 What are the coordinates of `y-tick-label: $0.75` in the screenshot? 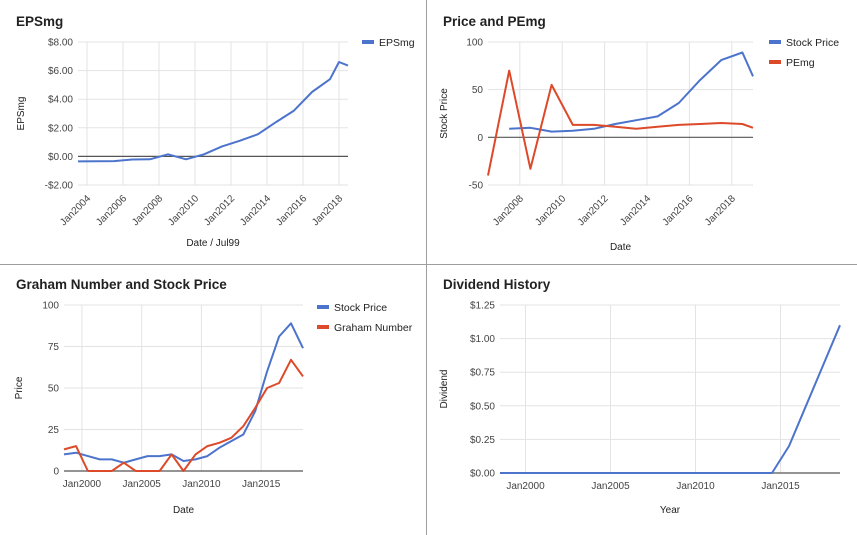 It's located at (482, 373).